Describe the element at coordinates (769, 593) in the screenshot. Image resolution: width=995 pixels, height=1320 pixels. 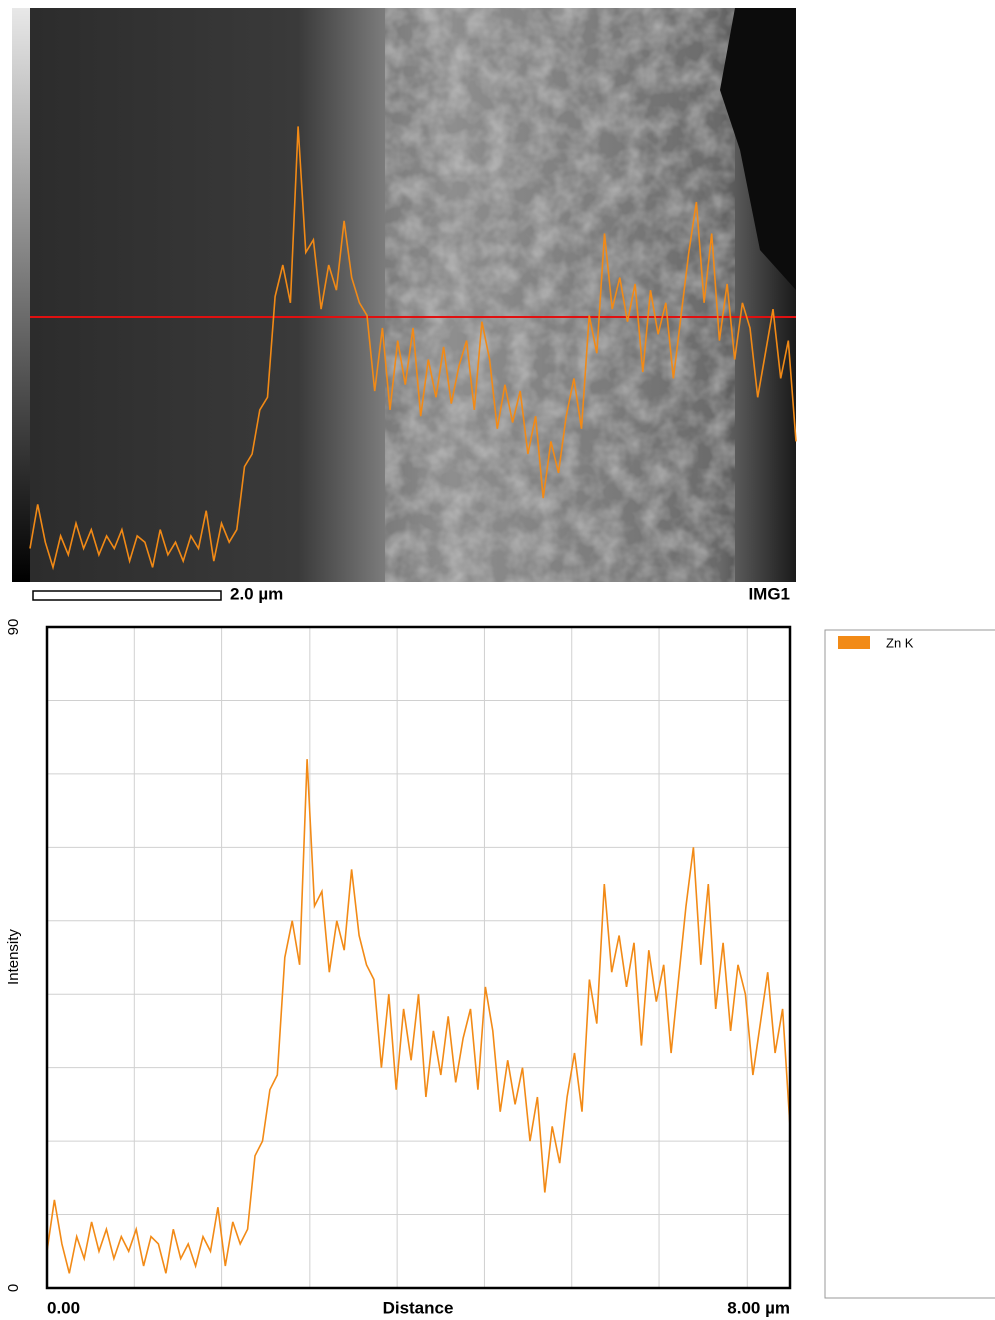
I see `image-label: IMG1` at that location.